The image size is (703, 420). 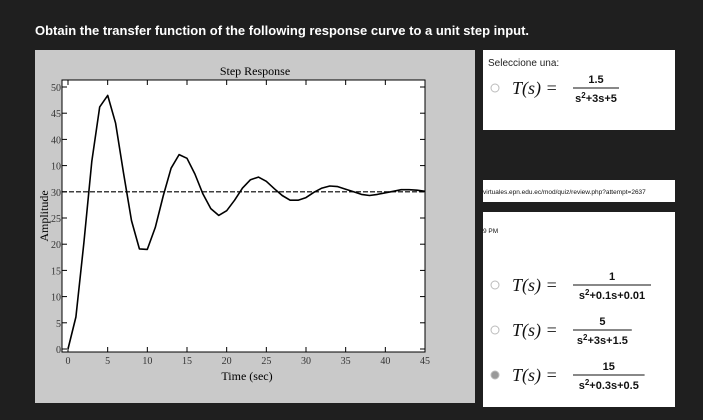 I want to click on denominator: s2+3s+5, so click(x=596, y=98).